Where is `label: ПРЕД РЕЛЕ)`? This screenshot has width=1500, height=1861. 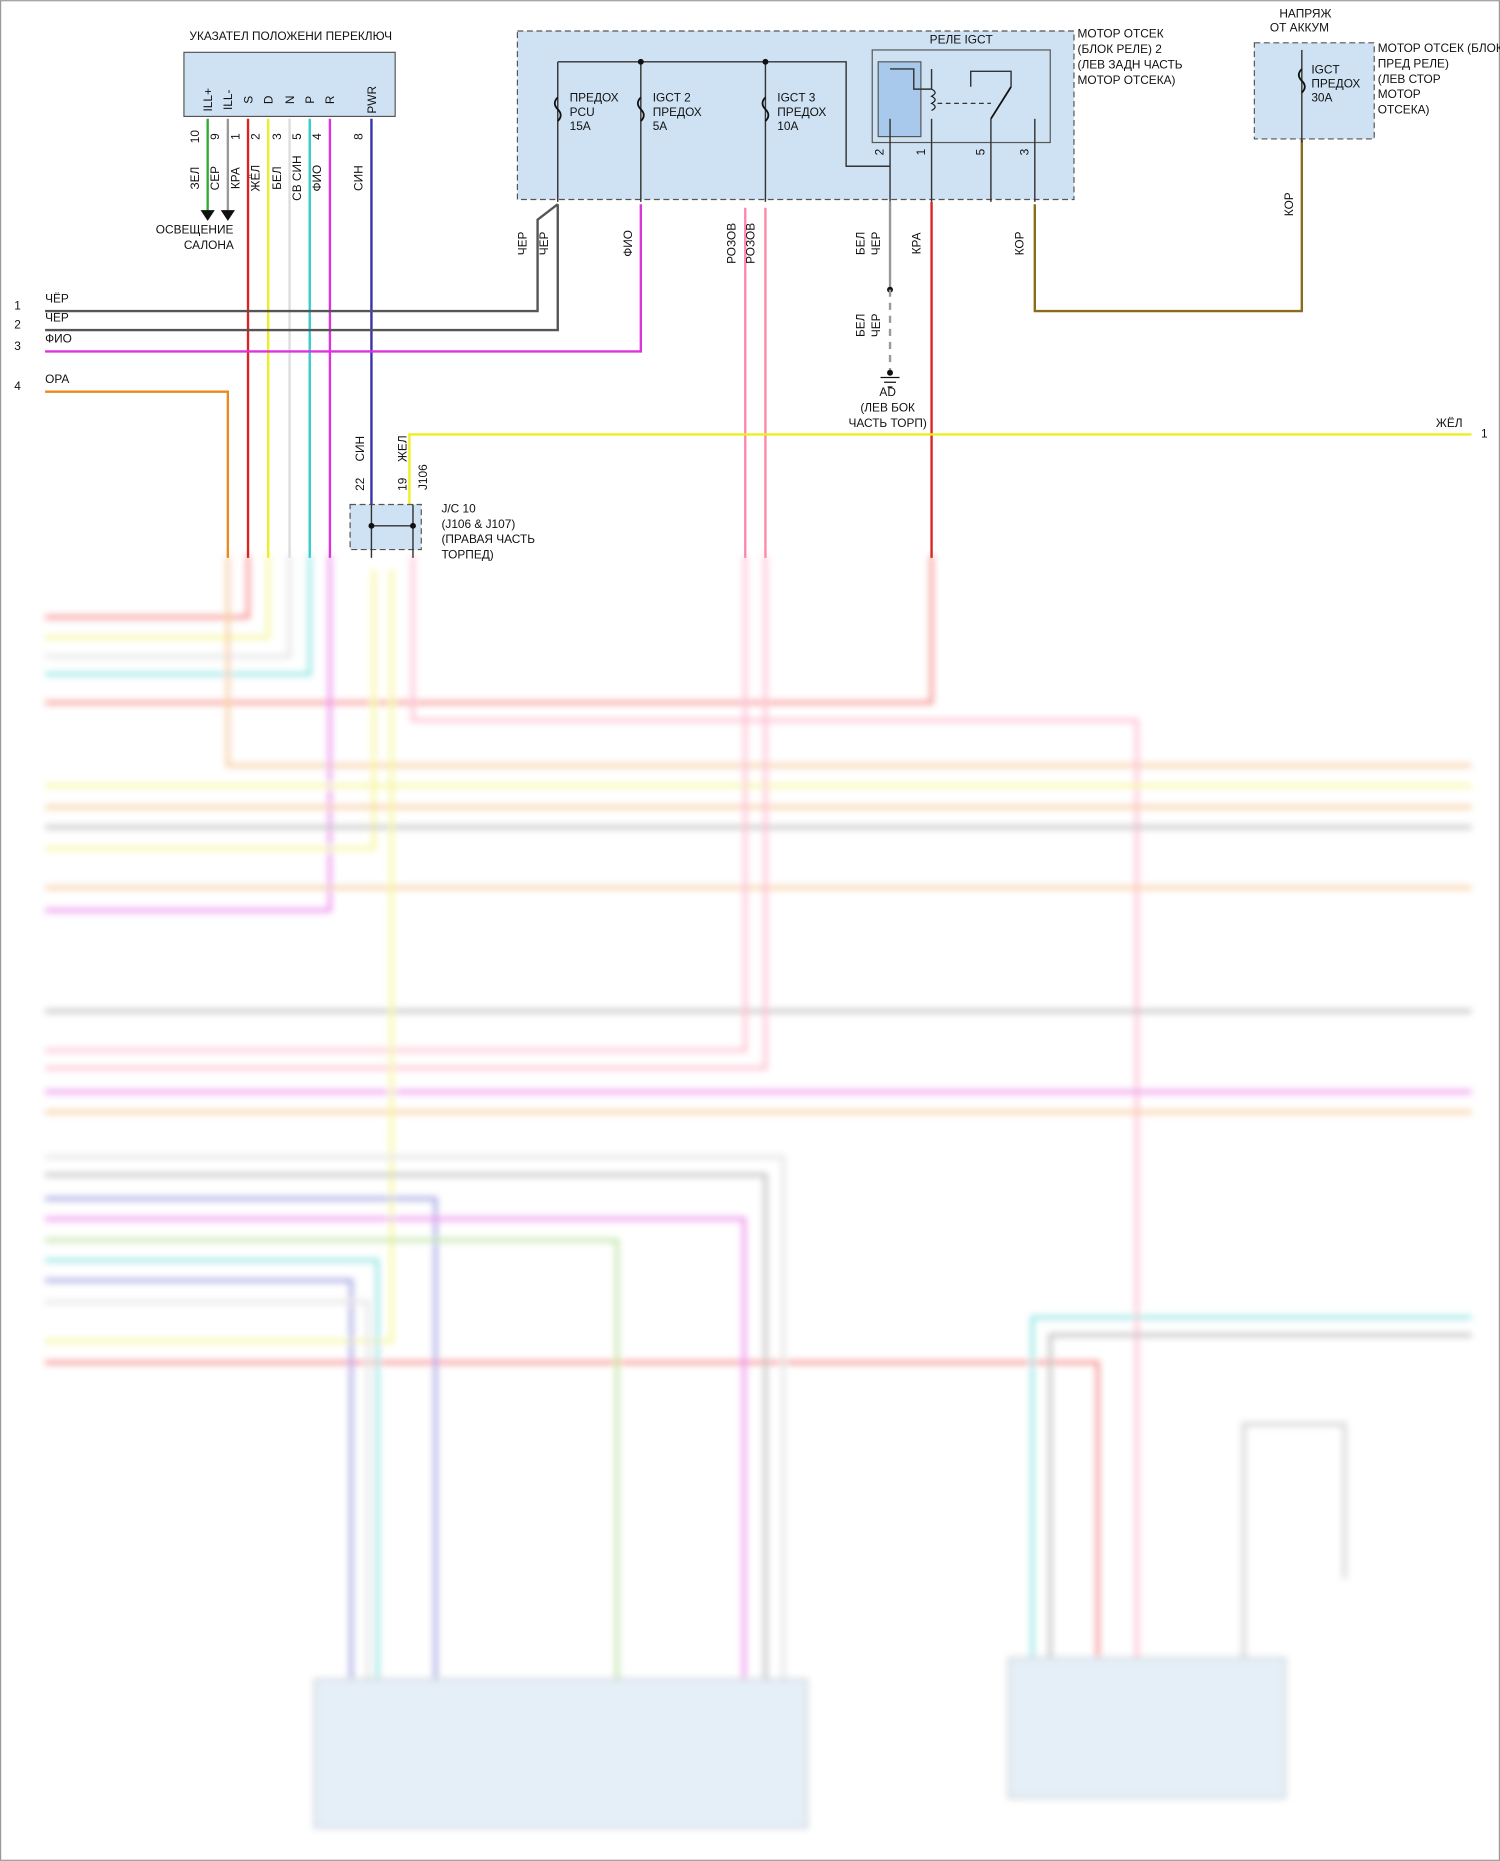 label: ПРЕД РЕЛЕ) is located at coordinates (1413, 63).